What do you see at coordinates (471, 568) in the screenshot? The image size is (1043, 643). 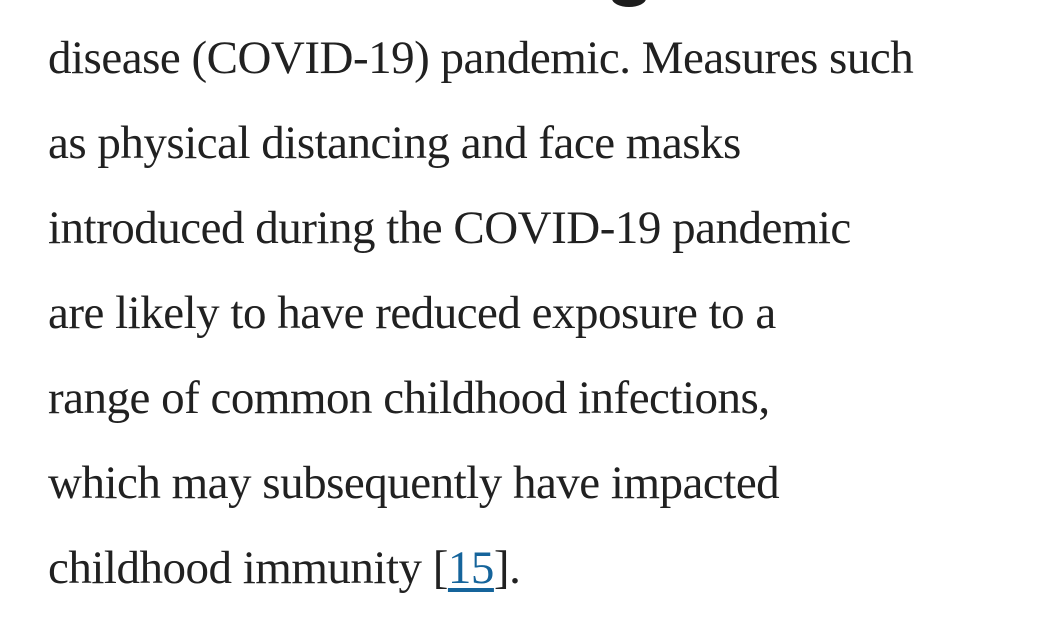 I see `citation-link-15: 15` at bounding box center [471, 568].